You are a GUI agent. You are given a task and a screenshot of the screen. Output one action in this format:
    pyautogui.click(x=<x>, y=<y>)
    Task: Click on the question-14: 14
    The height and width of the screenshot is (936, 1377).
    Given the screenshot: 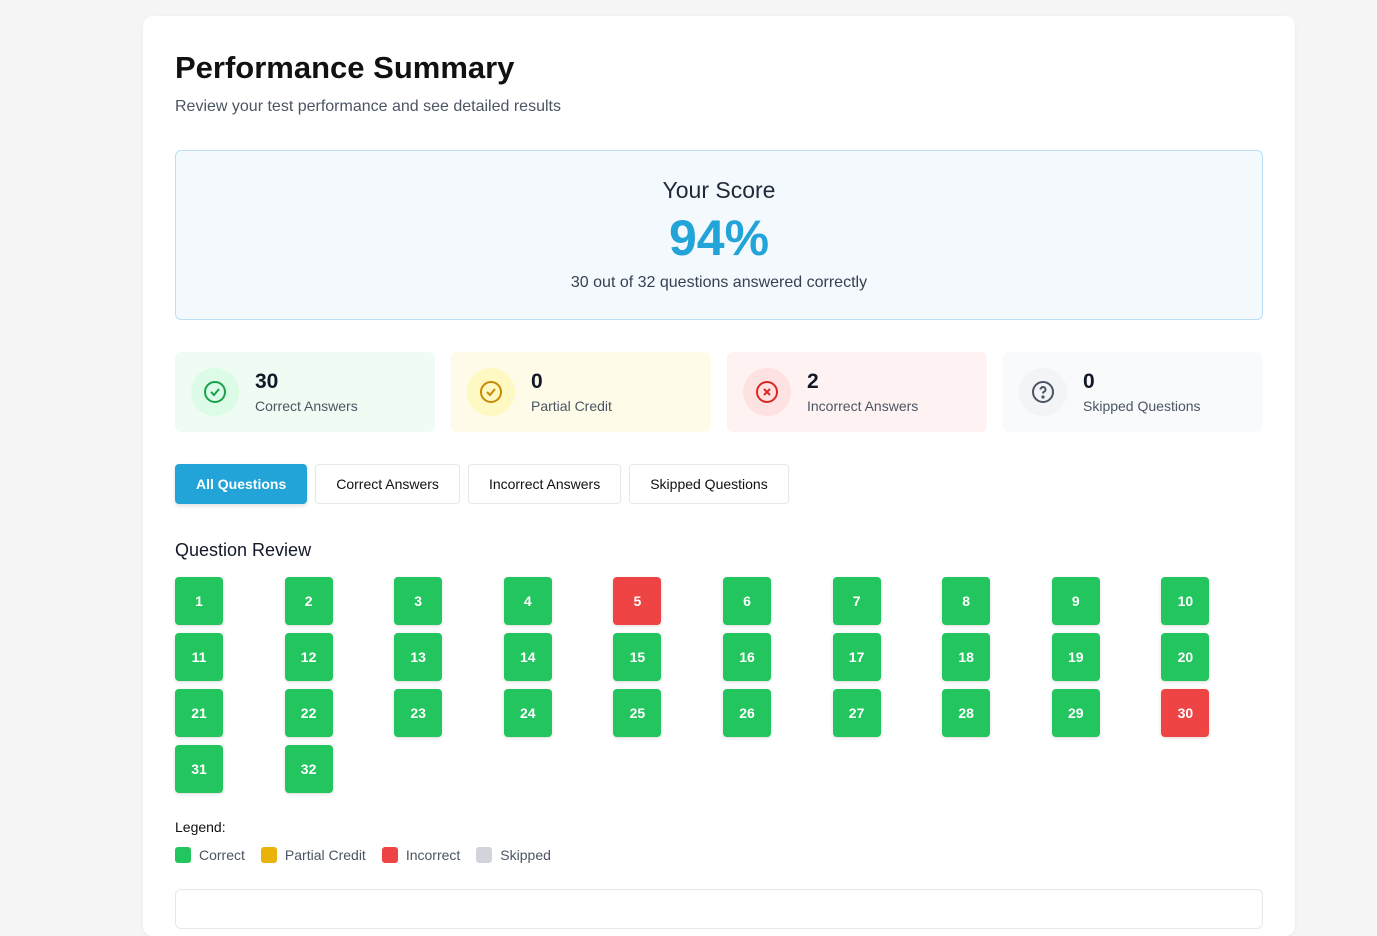 What is the action you would take?
    pyautogui.click(x=527, y=657)
    